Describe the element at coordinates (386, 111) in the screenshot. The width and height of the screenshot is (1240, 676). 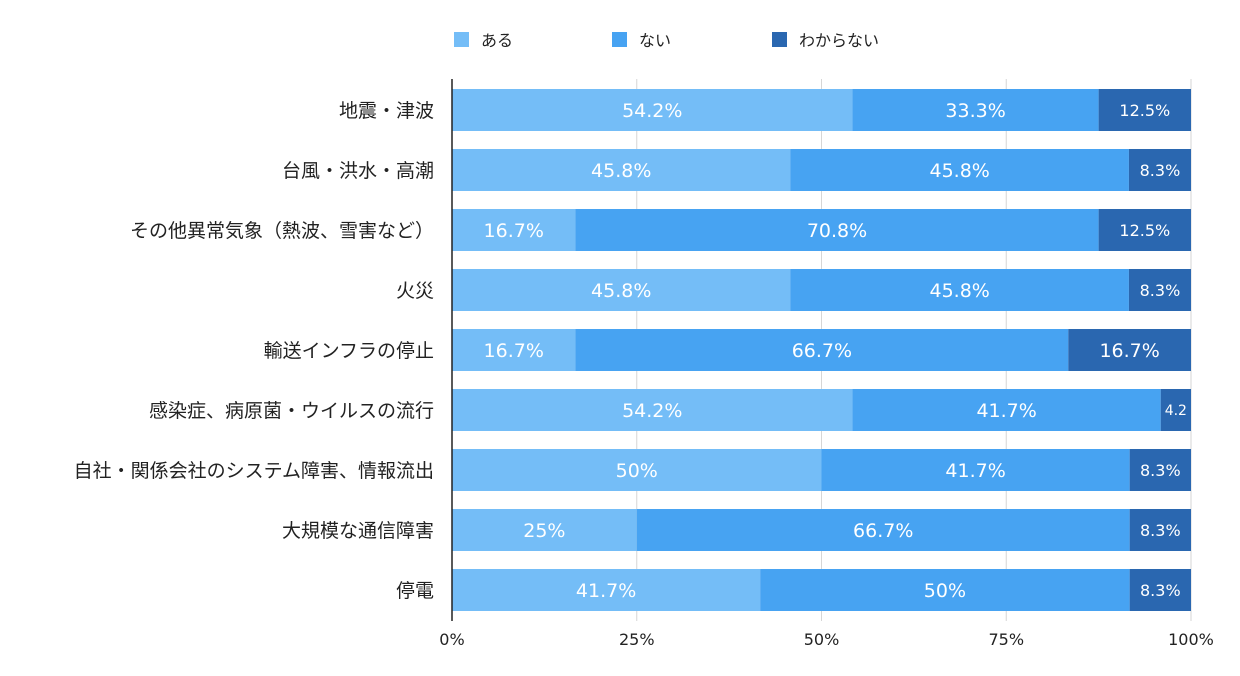
I see `category-label-0: 地震・津波` at that location.